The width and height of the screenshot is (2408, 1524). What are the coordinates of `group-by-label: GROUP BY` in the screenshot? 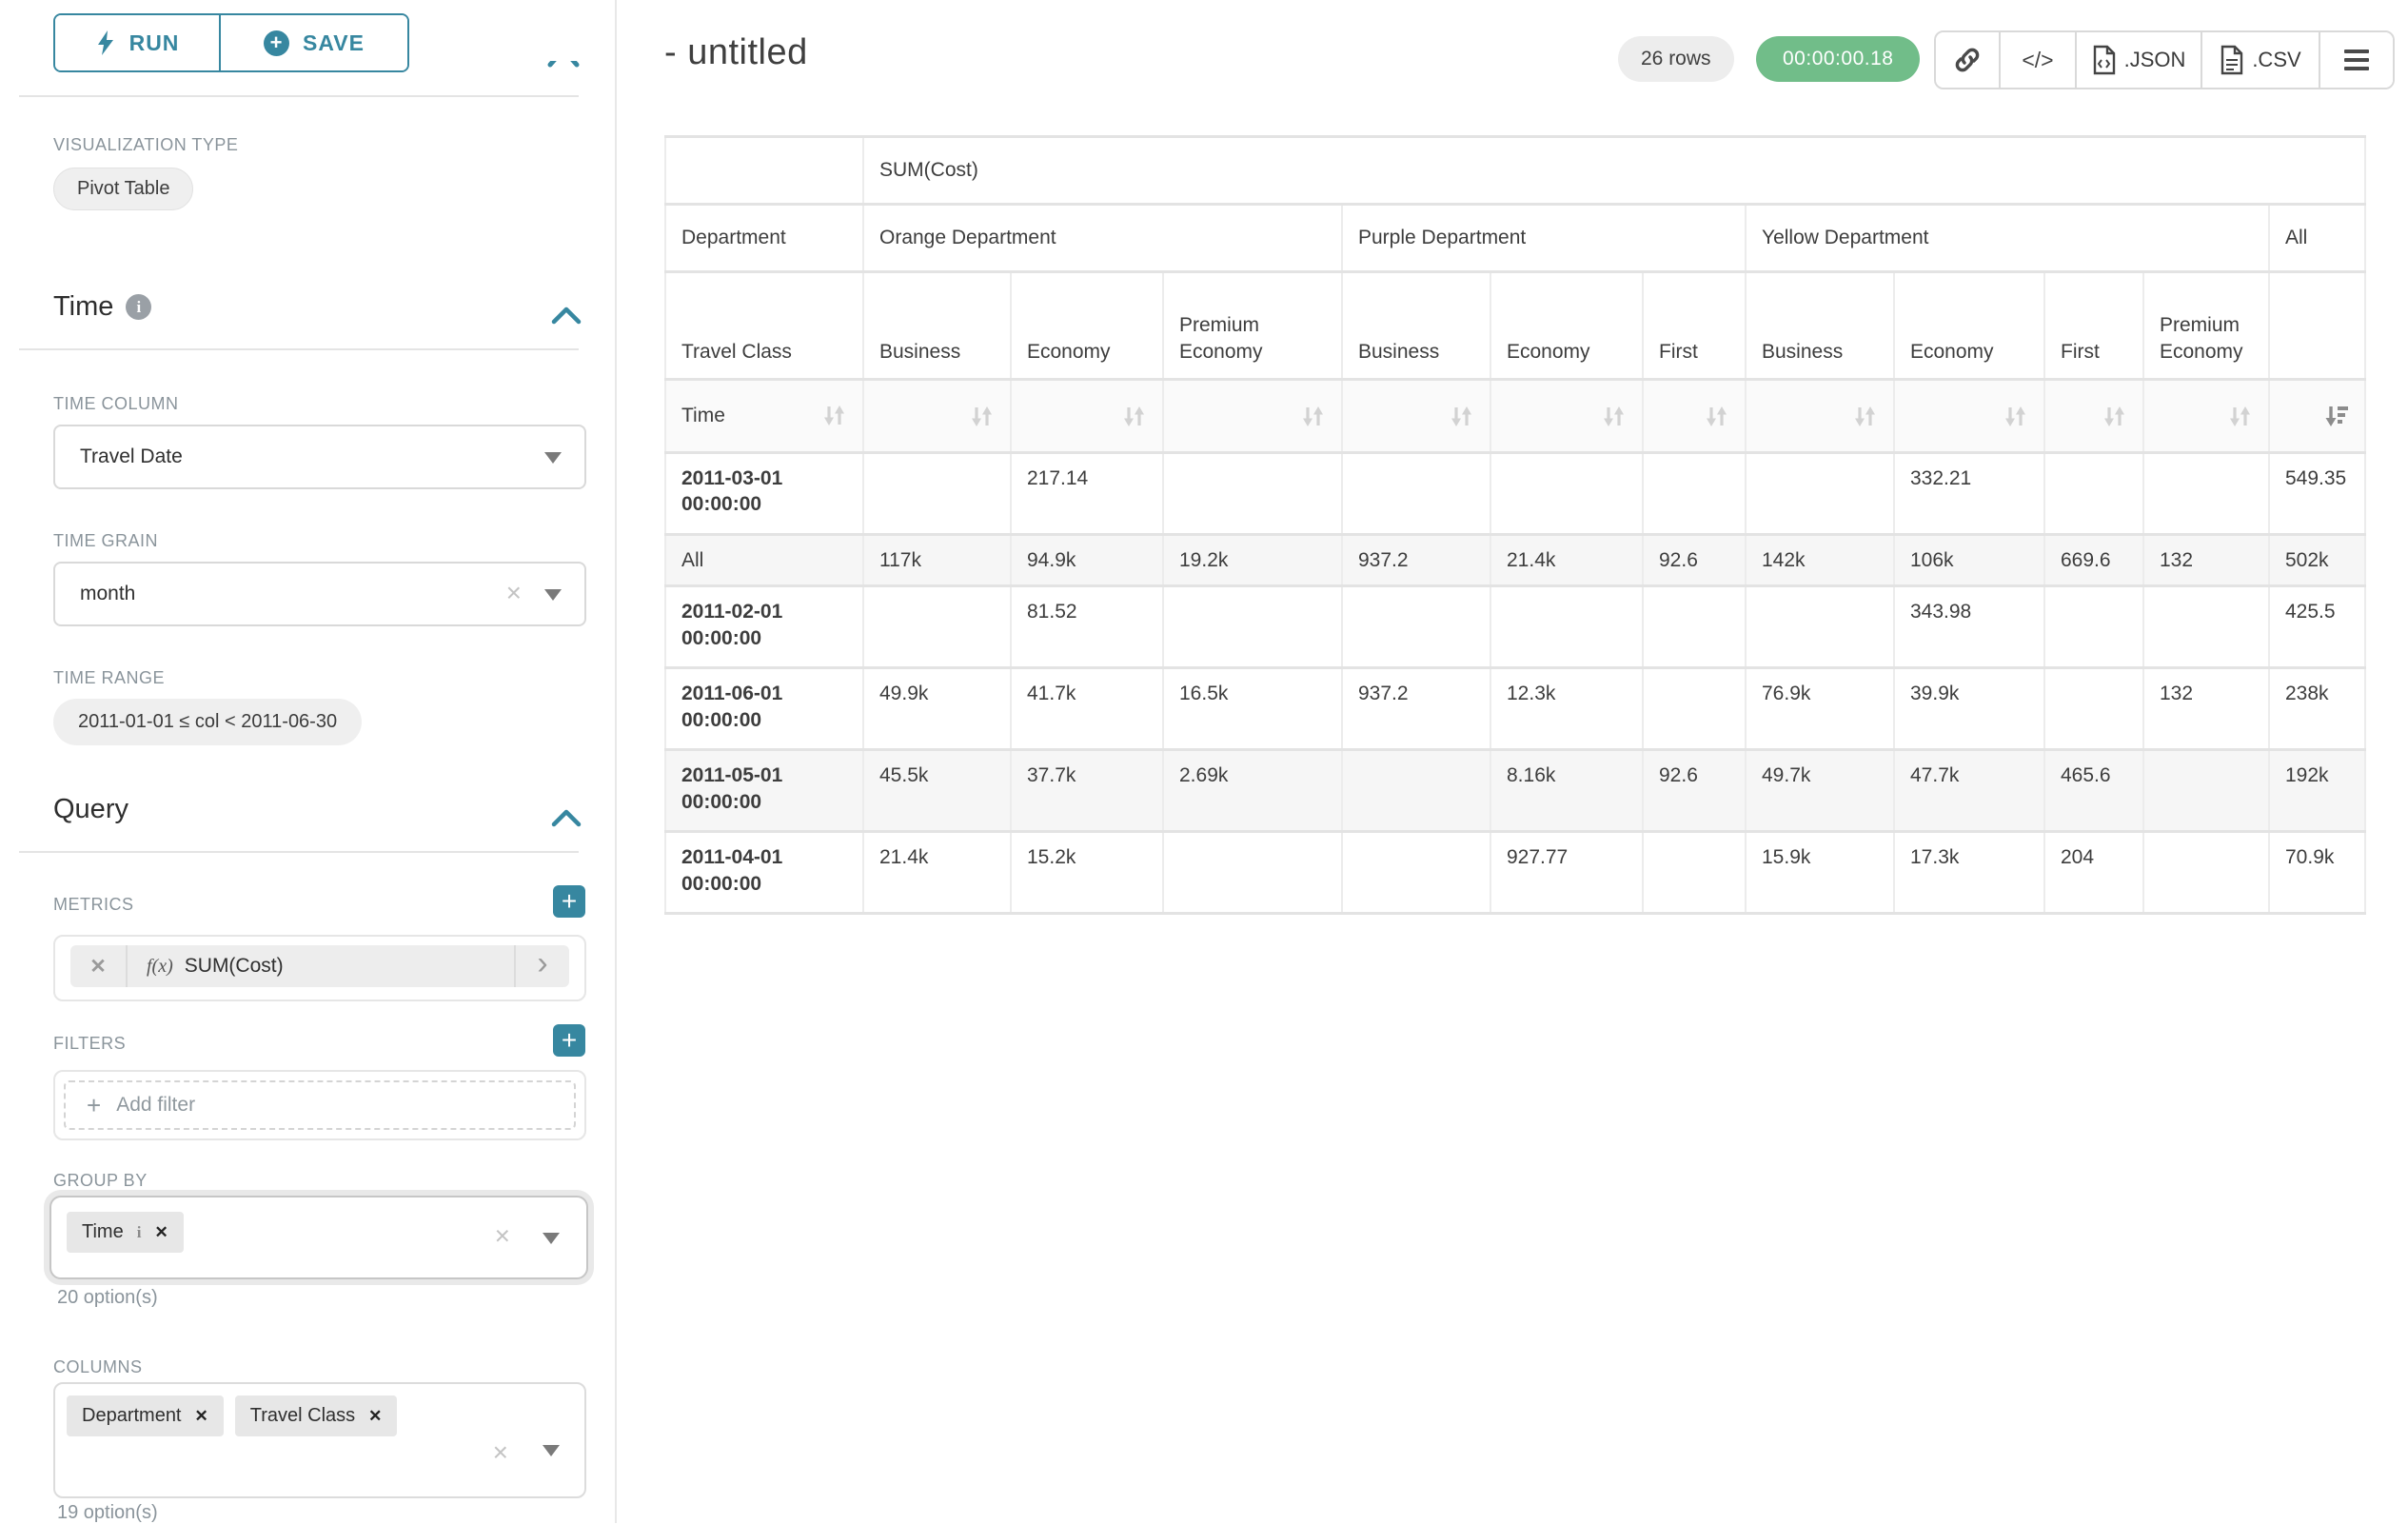 It's located at (100, 1180).